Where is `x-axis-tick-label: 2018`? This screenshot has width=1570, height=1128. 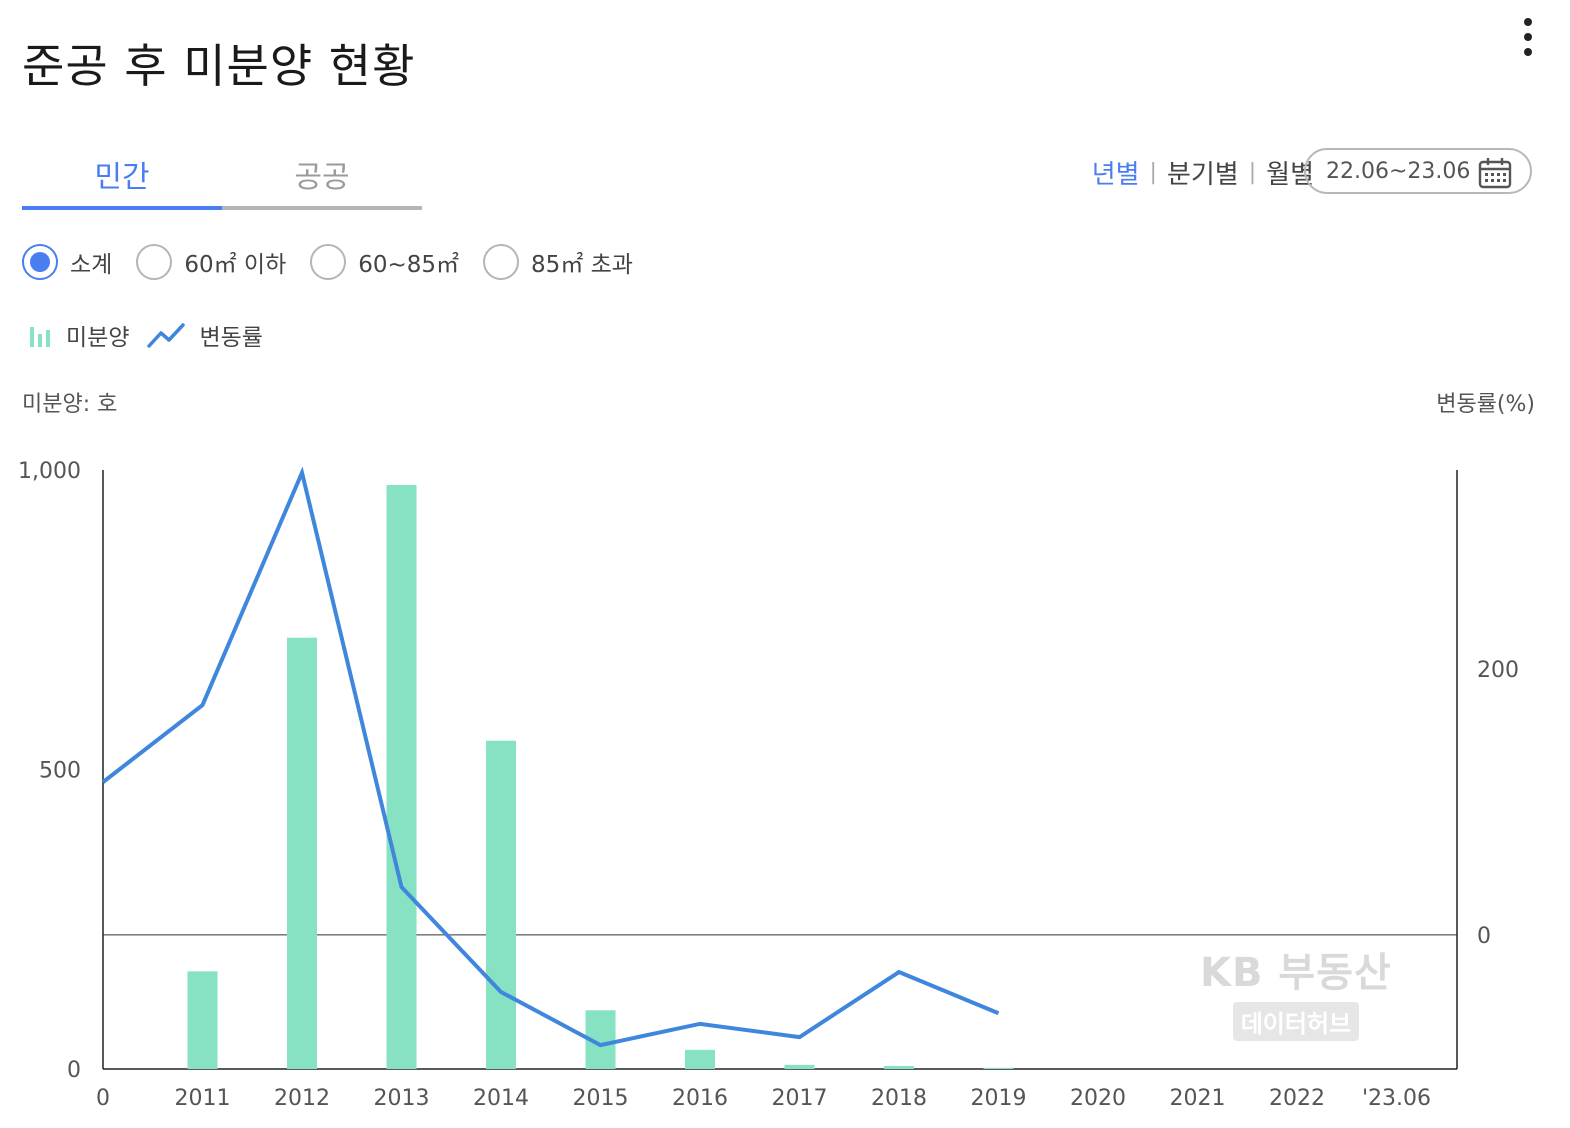
x-axis-tick-label: 2018 is located at coordinates (899, 1098).